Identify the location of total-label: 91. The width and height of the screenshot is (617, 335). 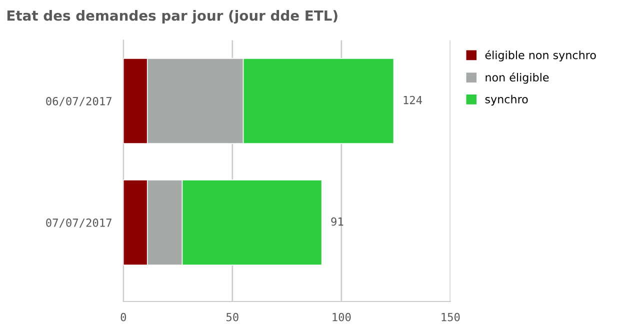
(337, 221).